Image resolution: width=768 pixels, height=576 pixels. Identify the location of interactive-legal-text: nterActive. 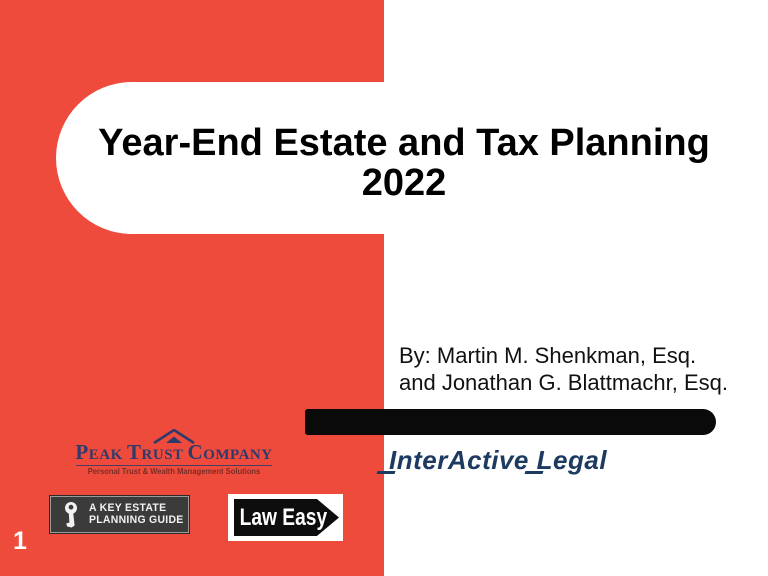
(466, 460).